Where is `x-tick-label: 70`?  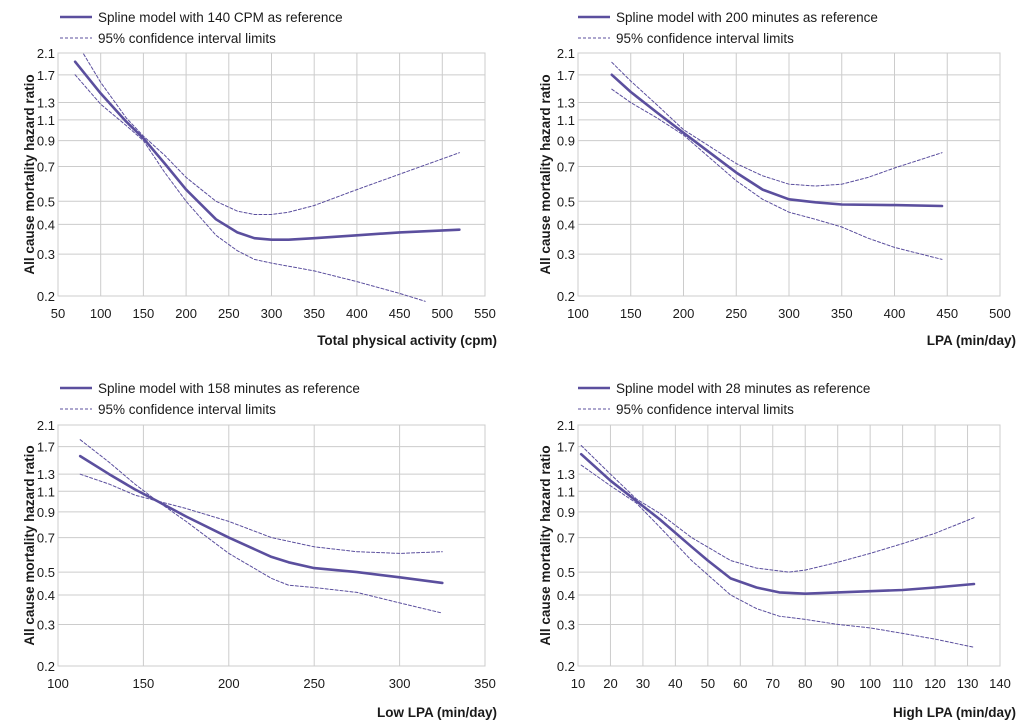 x-tick-label: 70 is located at coordinates (773, 683).